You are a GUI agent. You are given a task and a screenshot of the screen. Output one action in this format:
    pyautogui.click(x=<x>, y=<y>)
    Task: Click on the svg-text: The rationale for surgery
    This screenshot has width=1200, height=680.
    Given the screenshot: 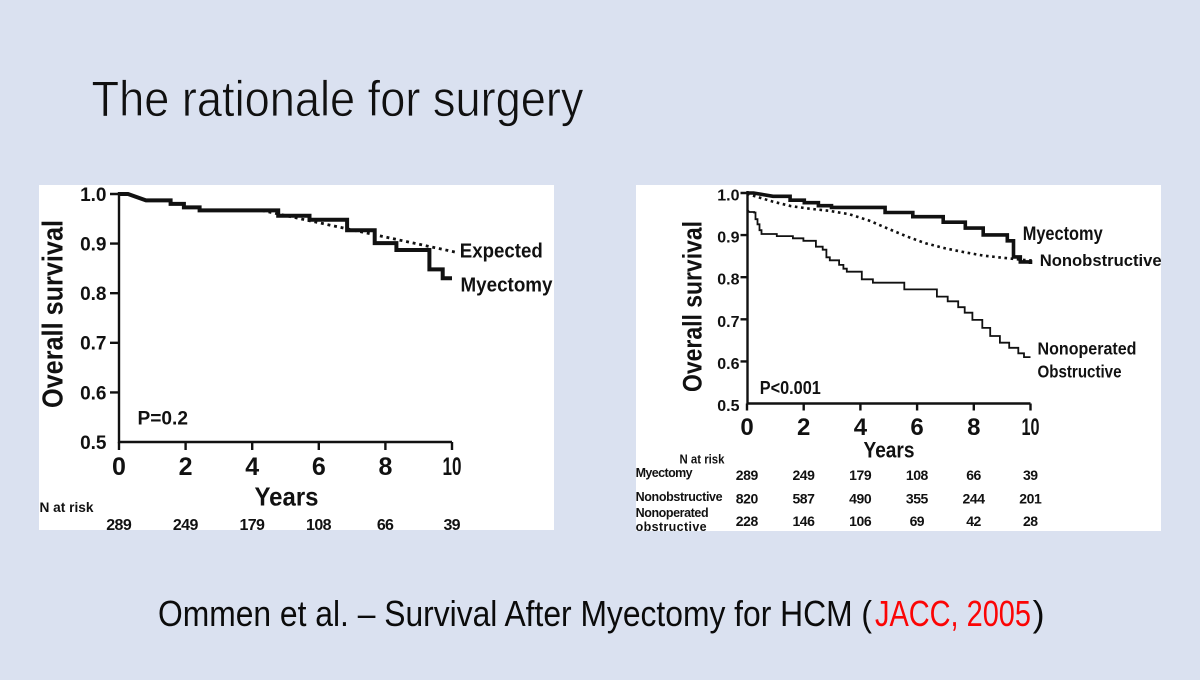 What is the action you would take?
    pyautogui.click(x=338, y=99)
    